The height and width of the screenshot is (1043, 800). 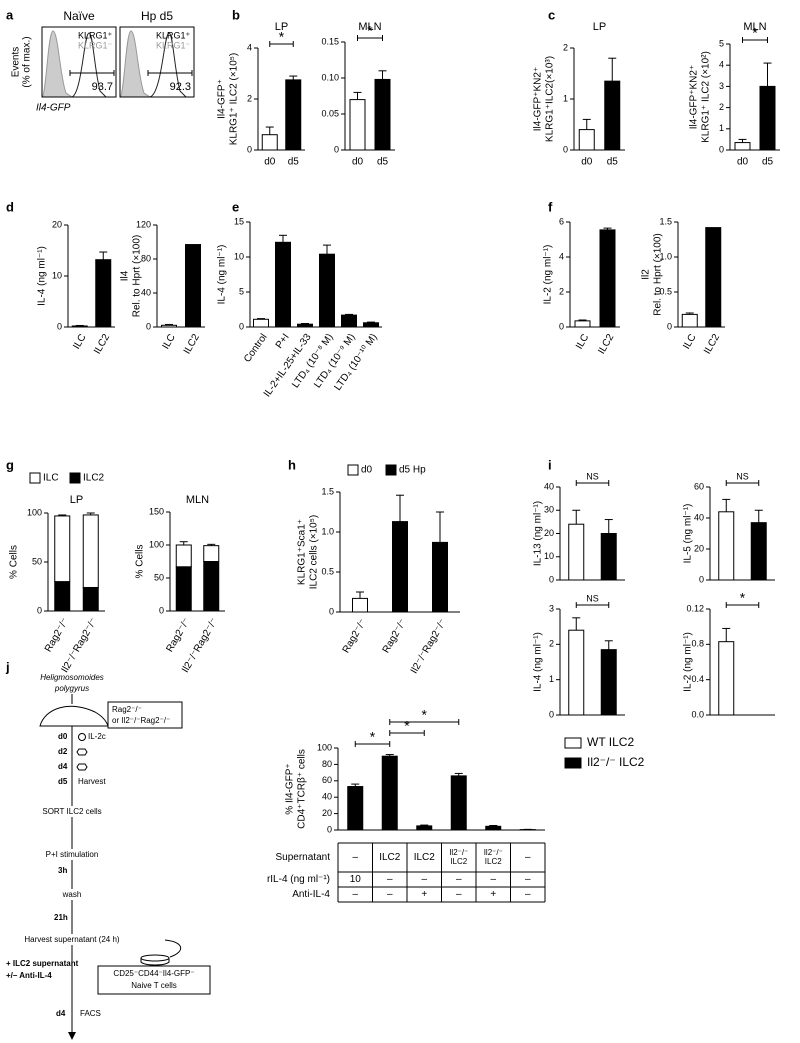 I want to click on y-axis-label: Il4-GFP⁺, so click(x=222, y=99).